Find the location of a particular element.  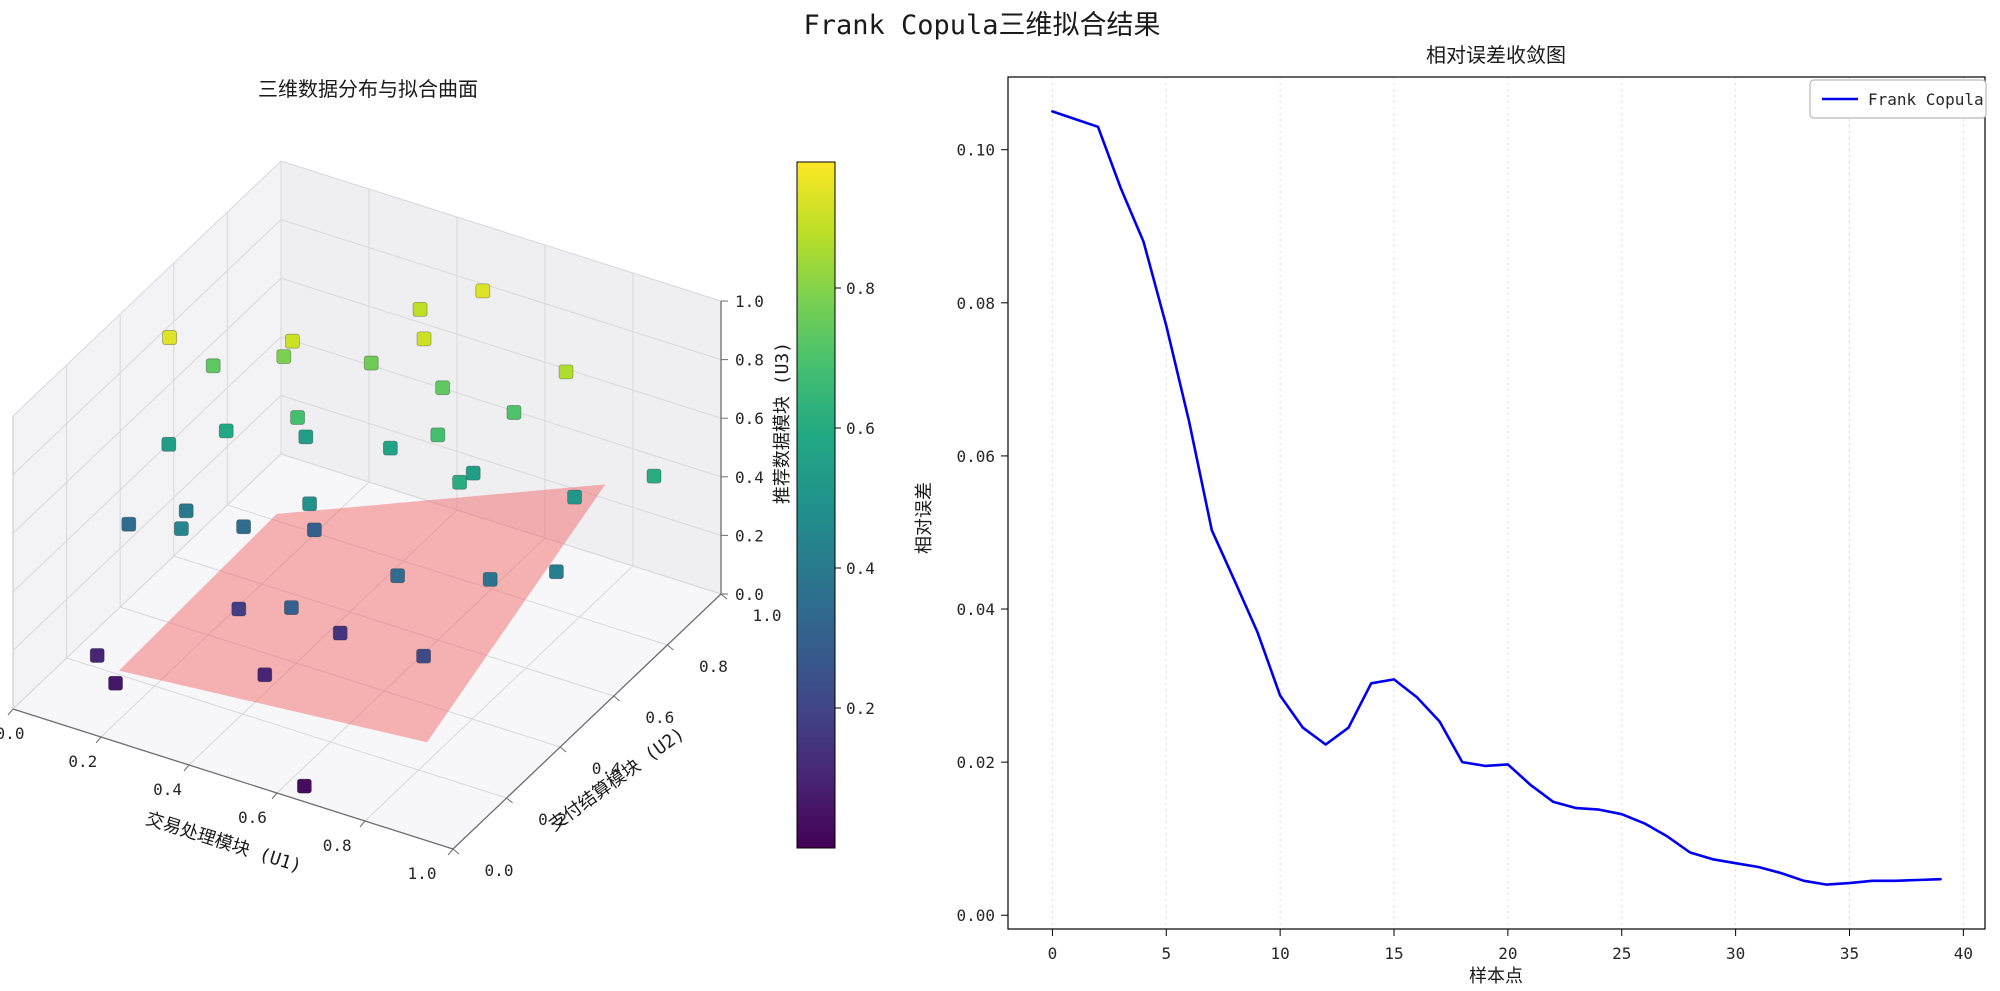

scatter3d-xlabel: 交易处理模块 (U1) is located at coordinates (223, 842).